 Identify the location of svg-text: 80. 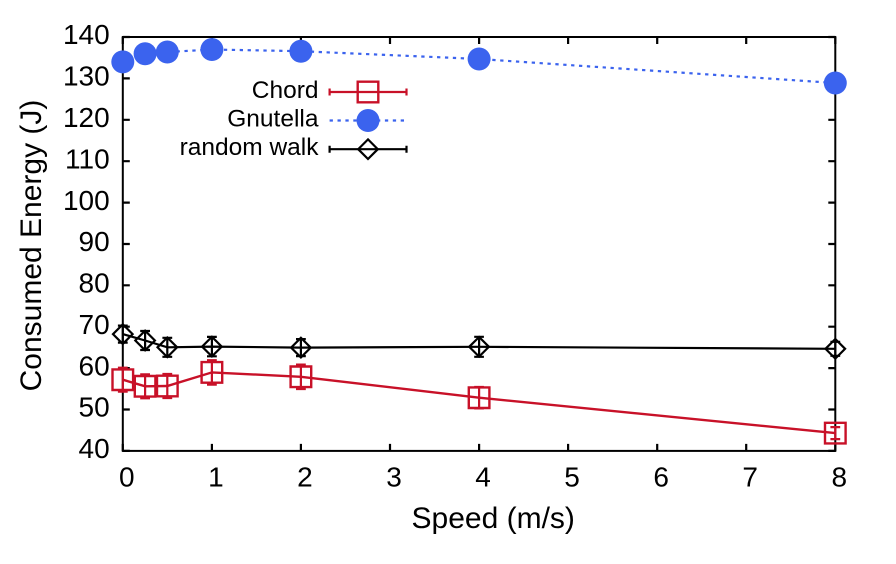
(94, 283).